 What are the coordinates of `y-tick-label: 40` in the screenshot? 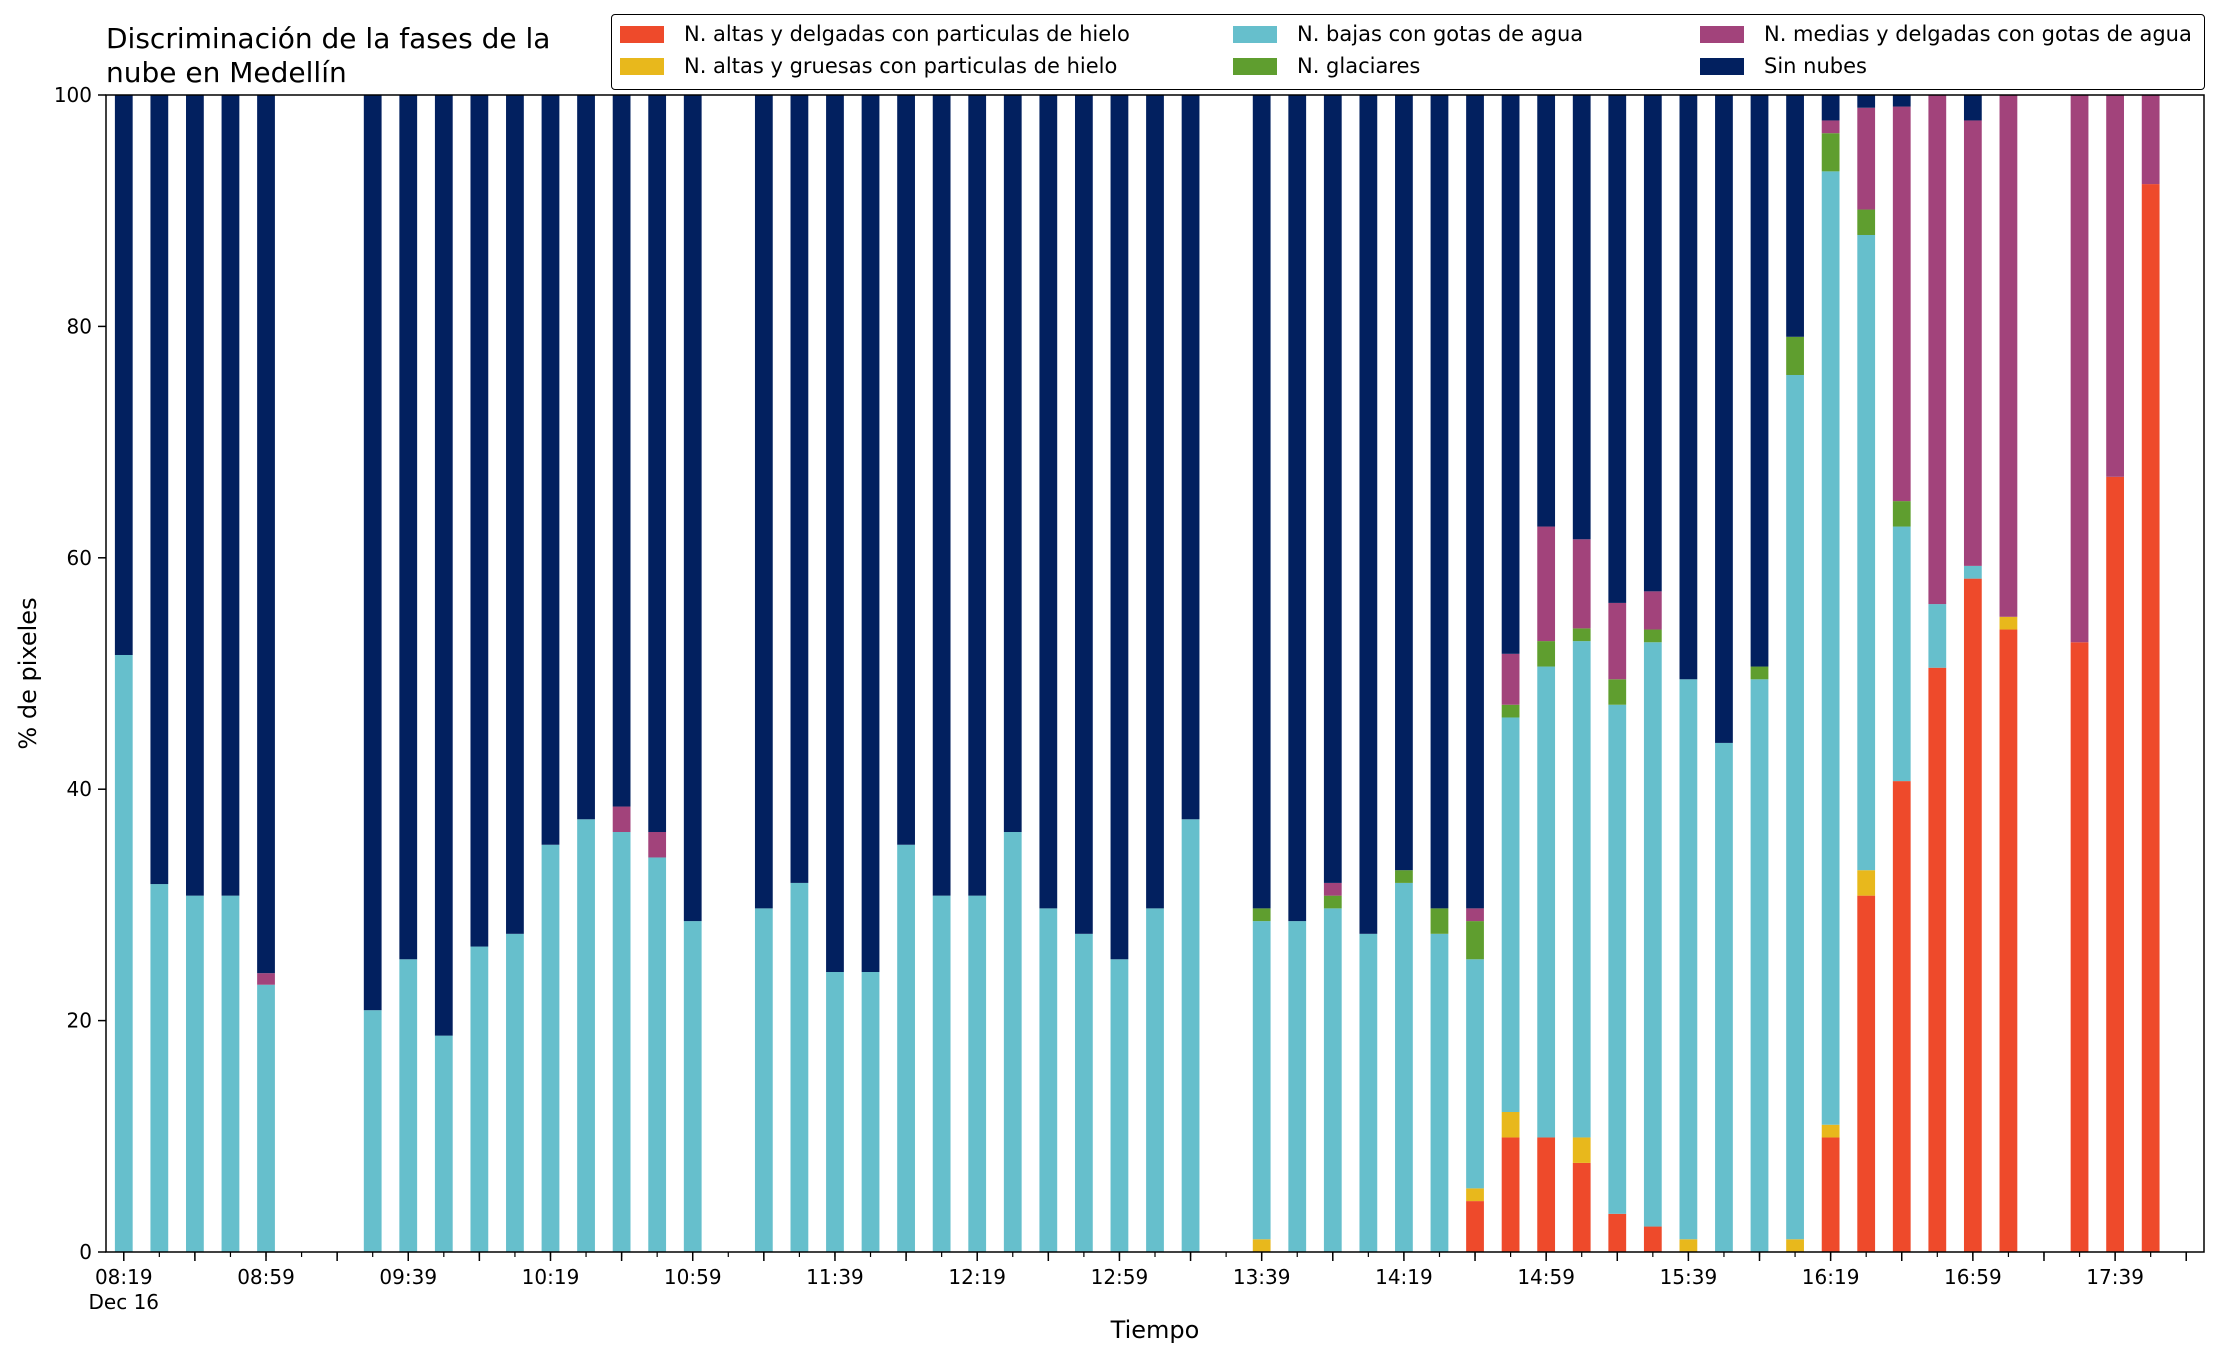 It's located at (79, 789).